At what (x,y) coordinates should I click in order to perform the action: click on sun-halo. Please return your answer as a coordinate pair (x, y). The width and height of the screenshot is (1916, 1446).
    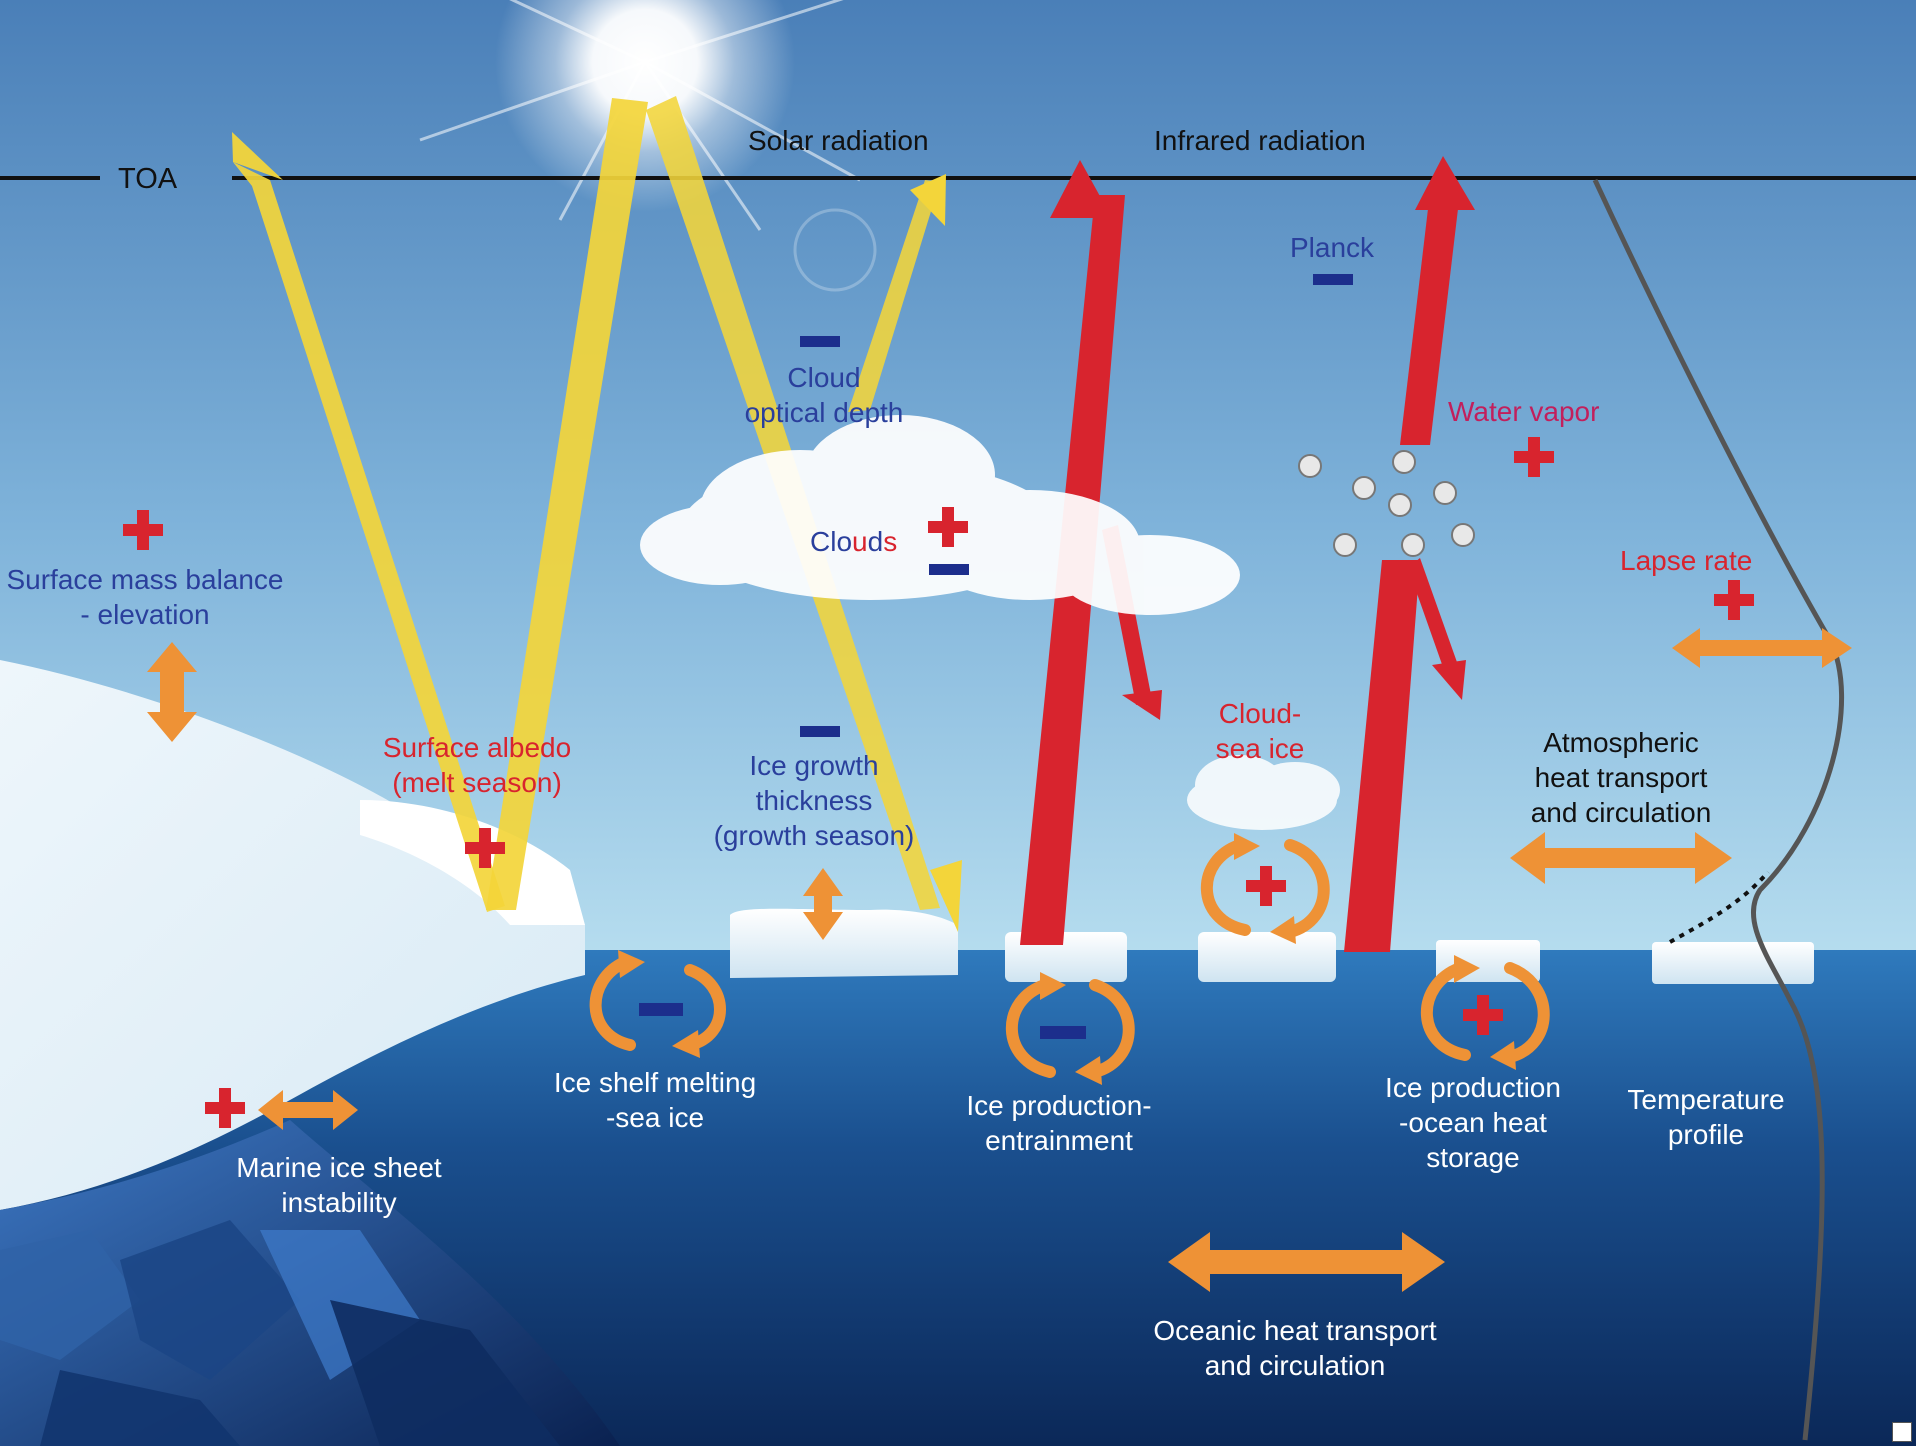
    Looking at the image, I should click on (835, 250).